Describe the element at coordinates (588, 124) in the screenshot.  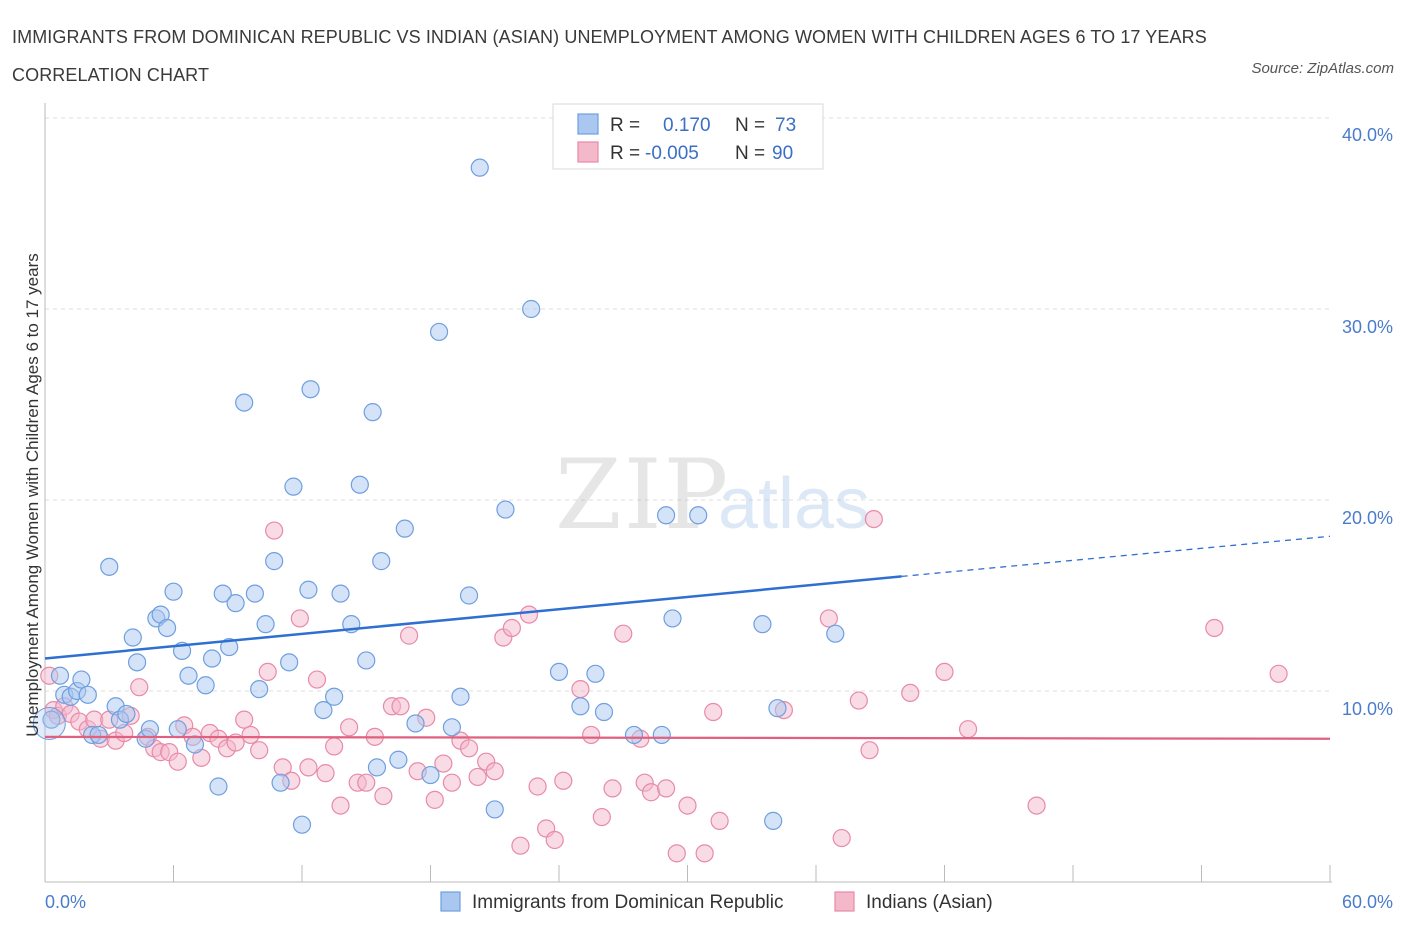
I see `legend-swatch-blue` at that location.